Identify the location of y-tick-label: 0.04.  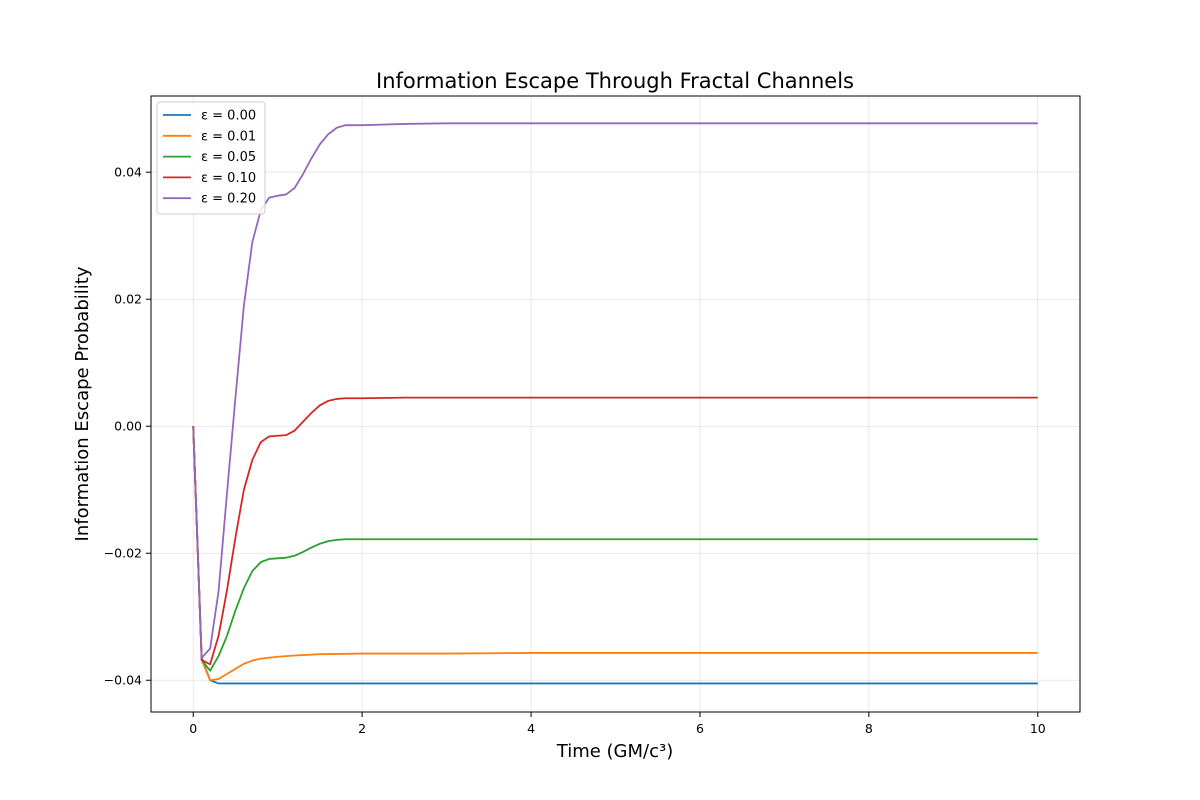
(128, 172).